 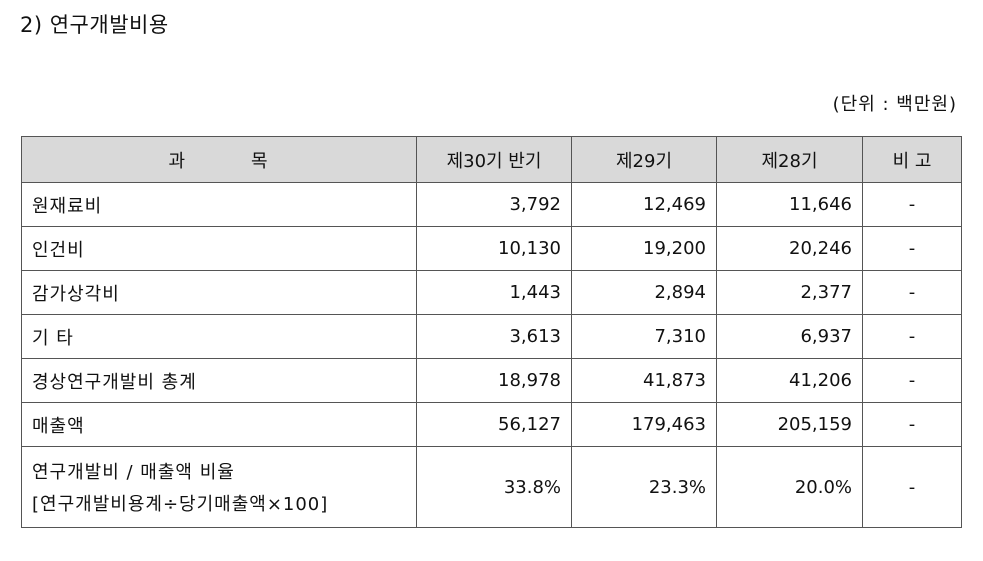 I want to click on row-value-28: 6,937, so click(x=789, y=336).